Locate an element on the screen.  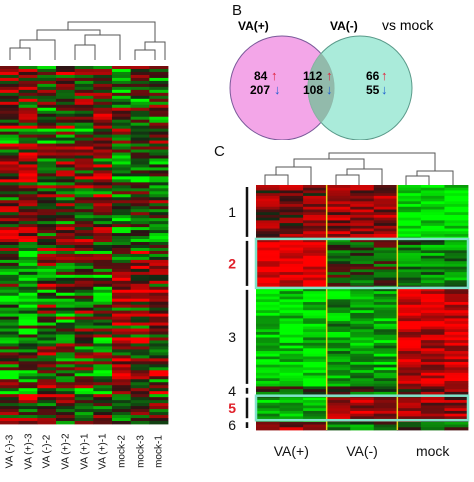
dendrogram-branch is located at coordinates (382, 161).